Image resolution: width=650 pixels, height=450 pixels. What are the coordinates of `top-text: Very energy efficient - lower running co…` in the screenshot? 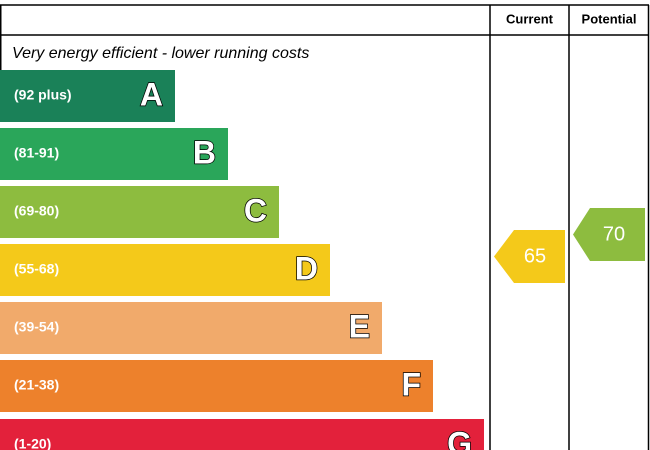 It's located at (160, 53).